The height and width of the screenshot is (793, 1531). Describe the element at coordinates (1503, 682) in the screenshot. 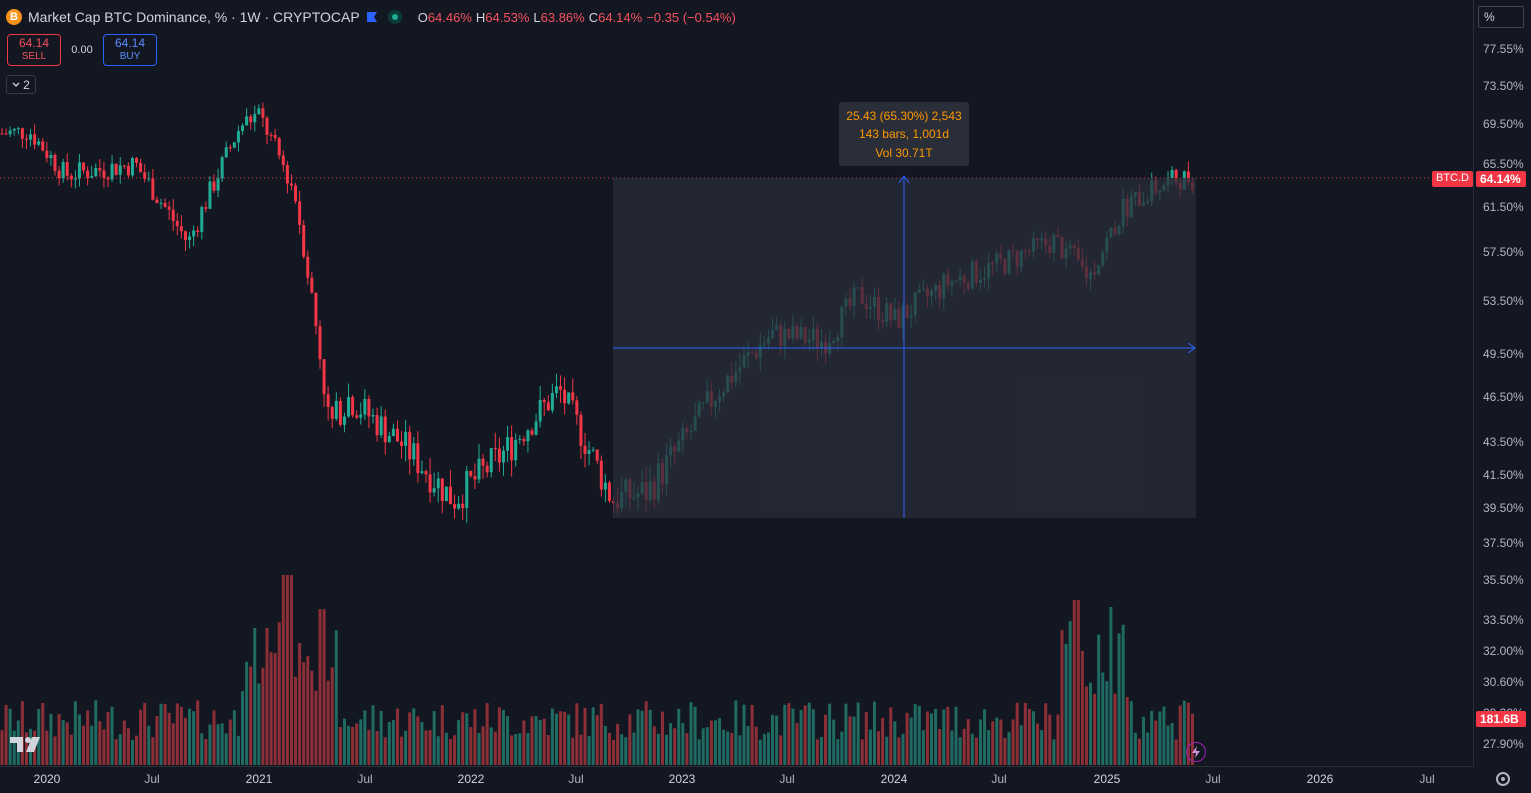

I see `price-label: 30.60%` at that location.